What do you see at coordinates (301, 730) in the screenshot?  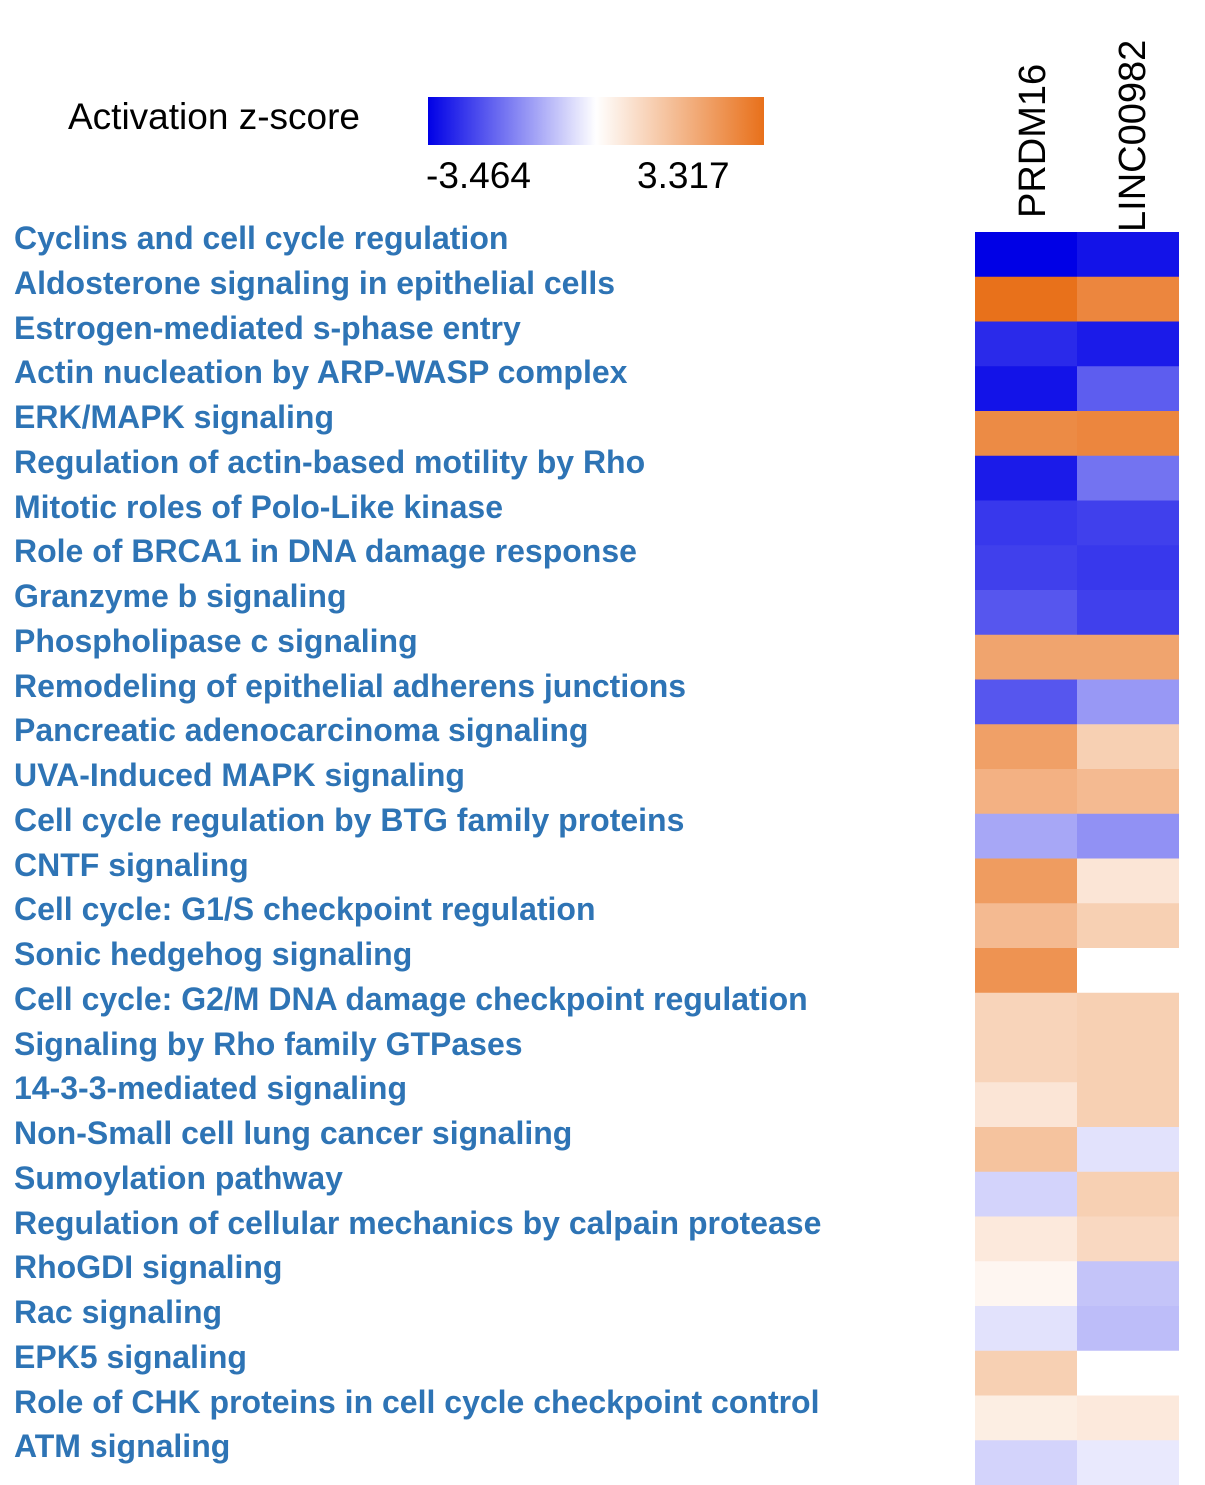 I see `row-label: Pancreatic adenocarcinoma signaling` at bounding box center [301, 730].